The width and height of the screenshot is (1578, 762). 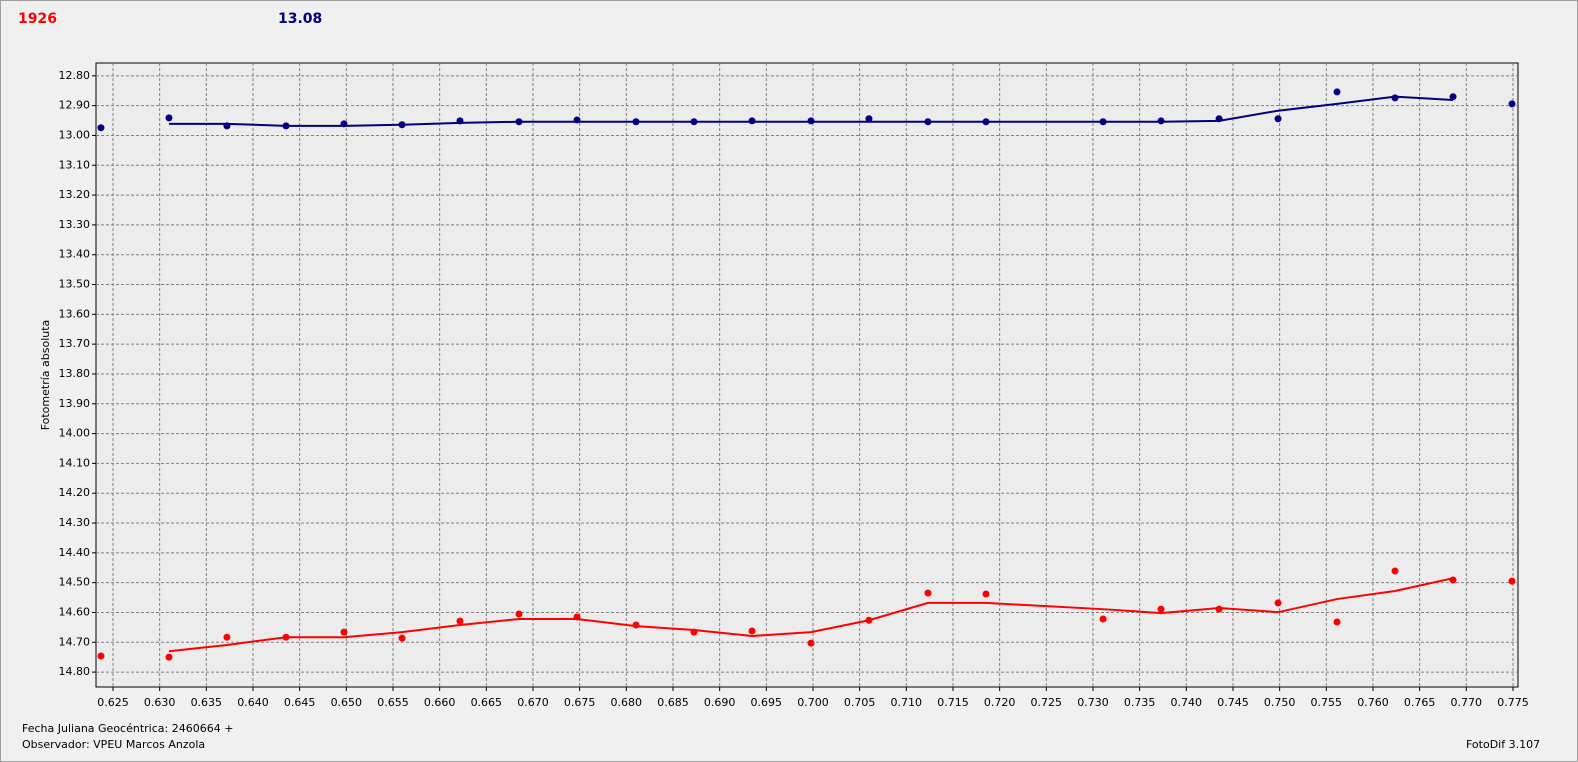 I want to click on x-tick-label: 0.650, so click(x=347, y=702).